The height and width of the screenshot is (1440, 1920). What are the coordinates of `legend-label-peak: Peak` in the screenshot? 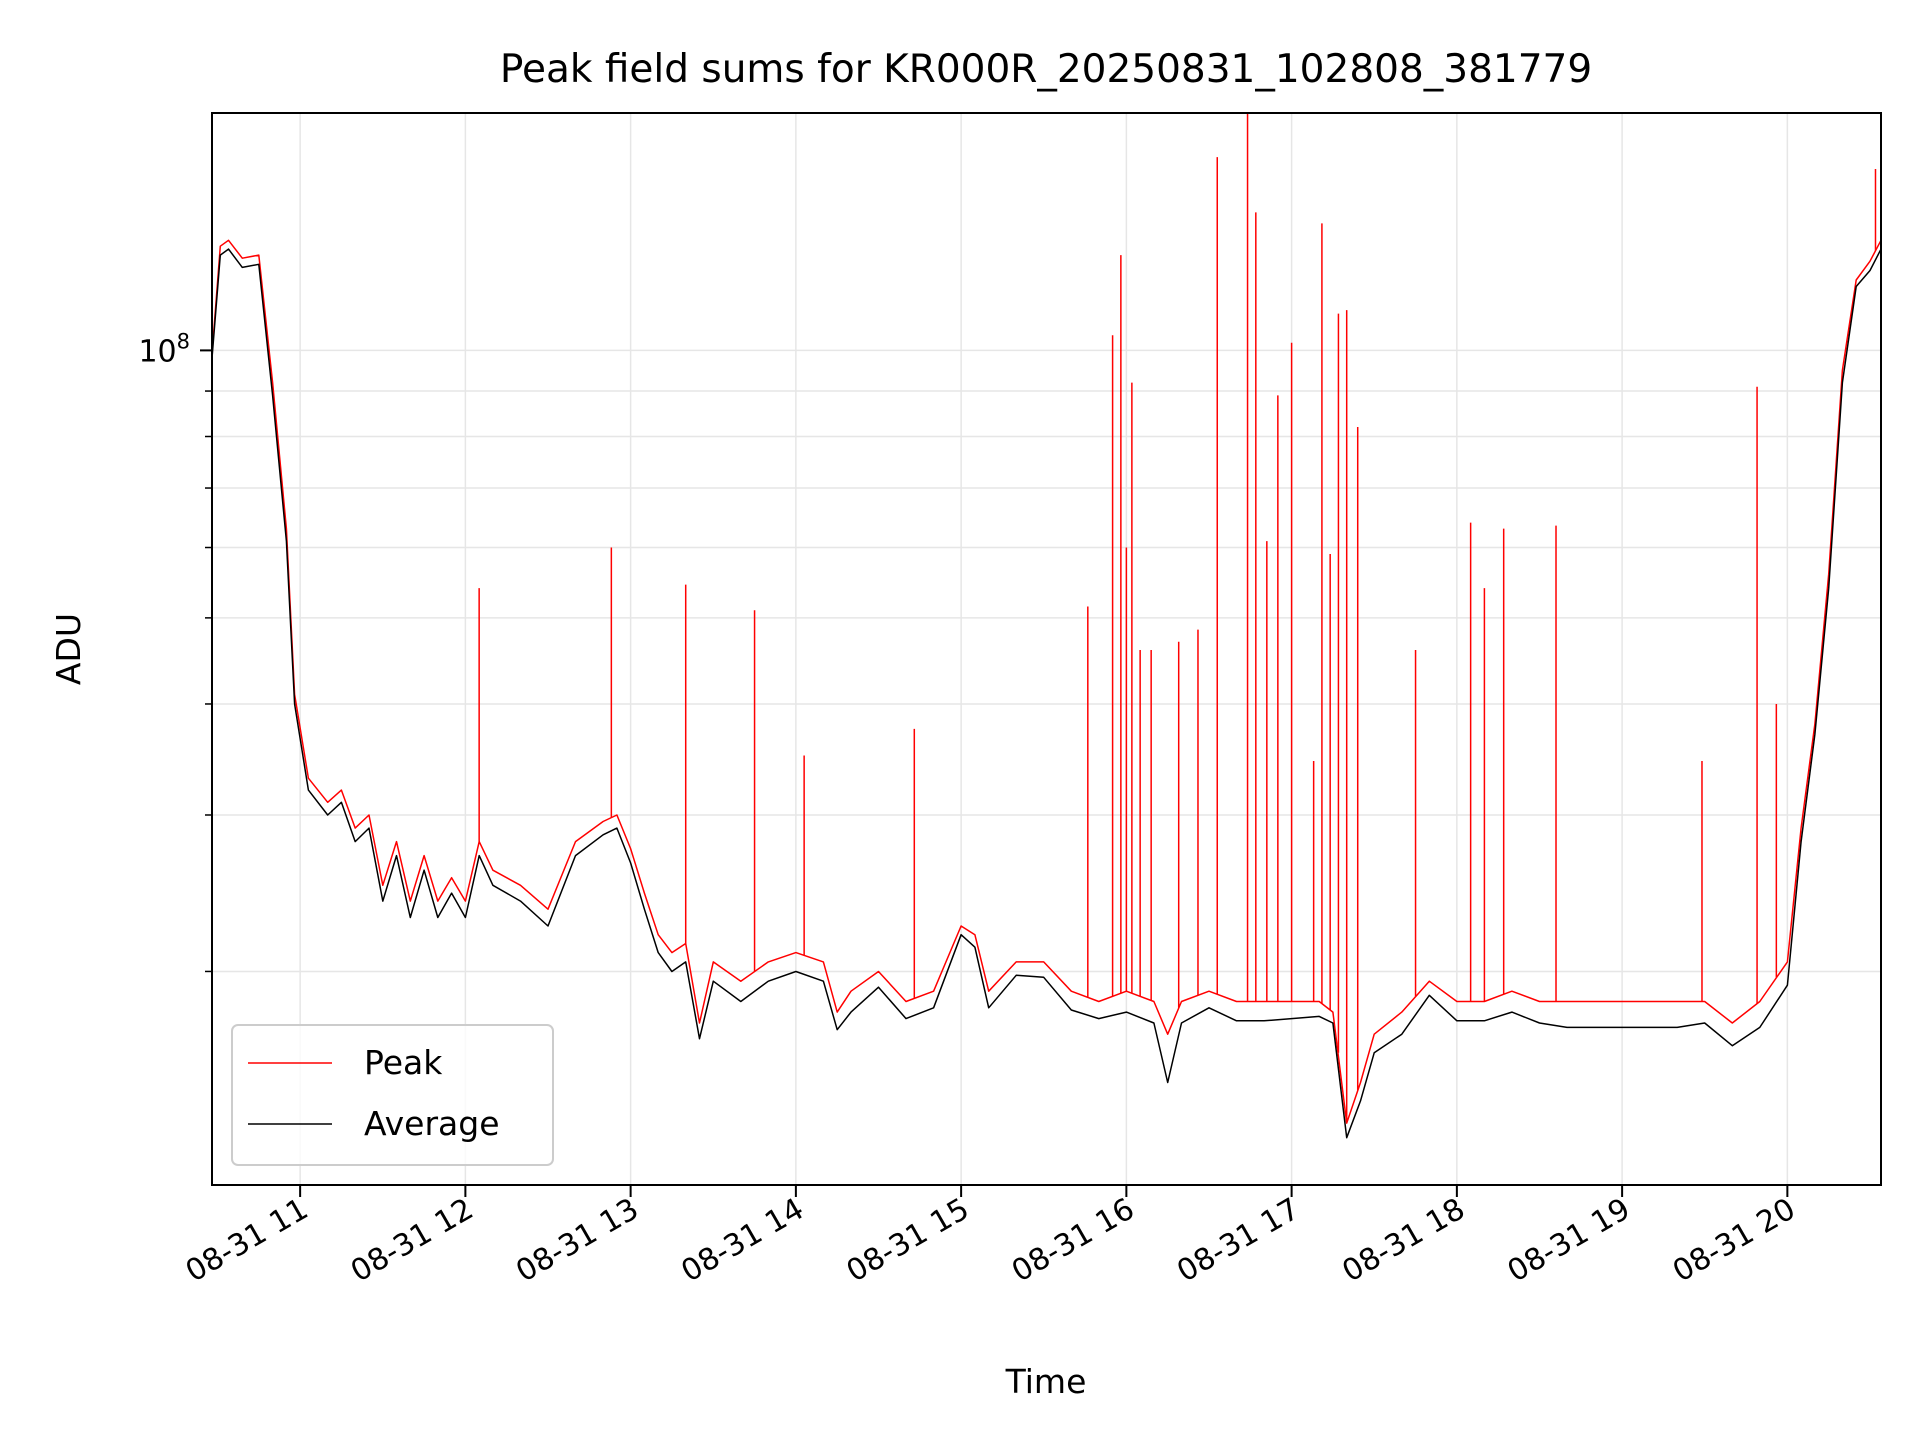 It's located at (403, 1062).